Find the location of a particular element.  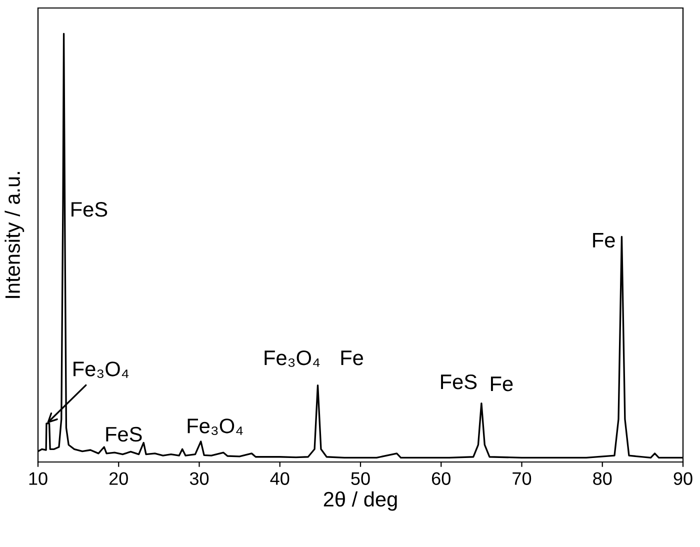

x-tick-label: 70 is located at coordinates (522, 478).